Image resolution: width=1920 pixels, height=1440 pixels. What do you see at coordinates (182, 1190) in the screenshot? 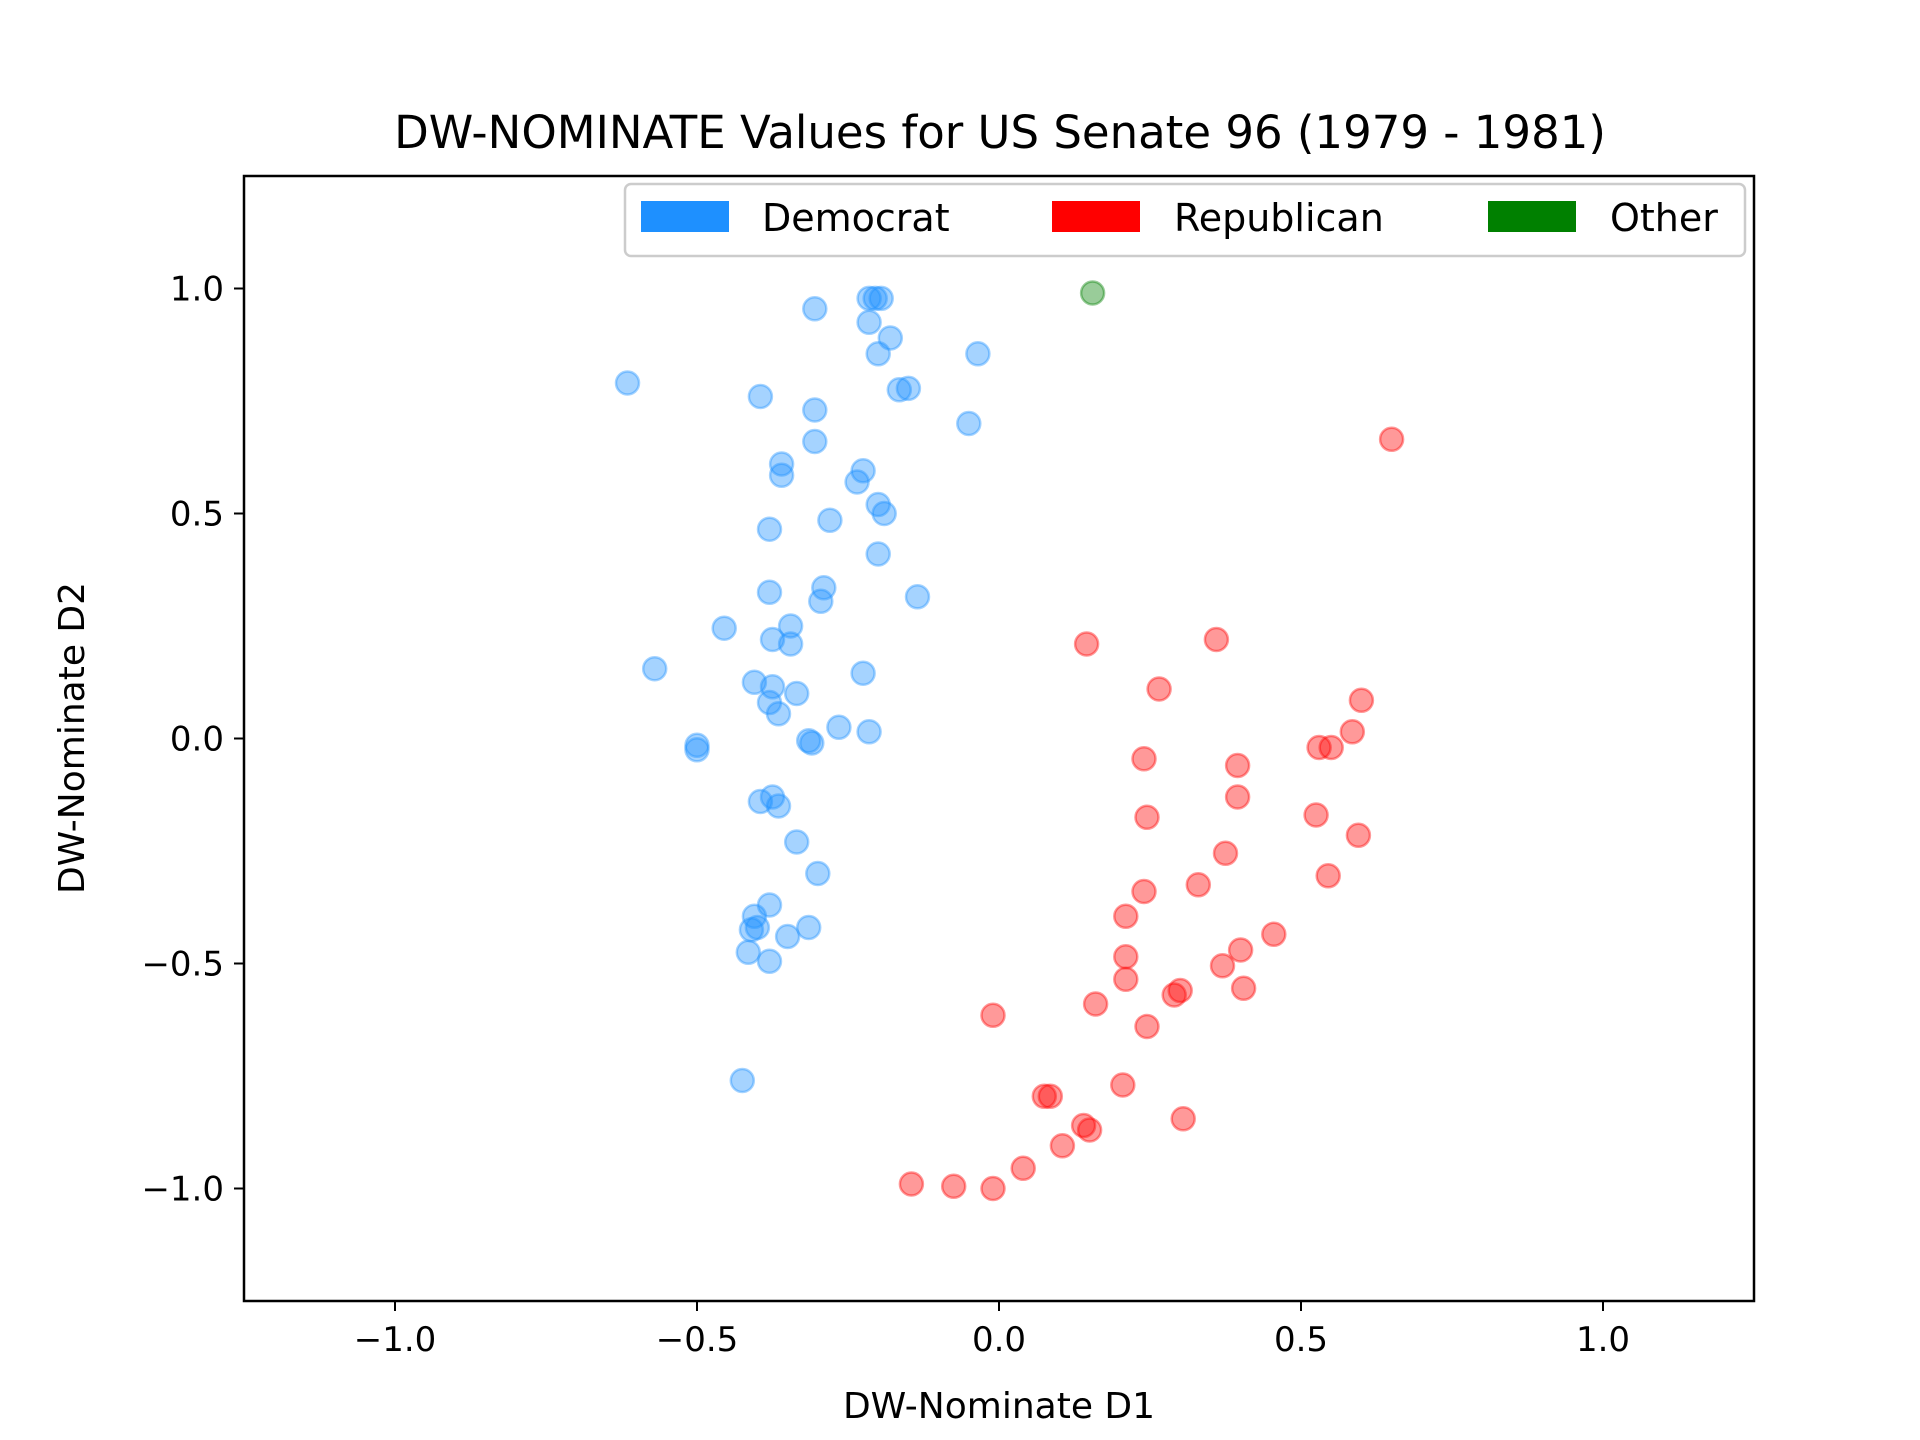
I see `y-tick-label: −1.0` at bounding box center [182, 1190].